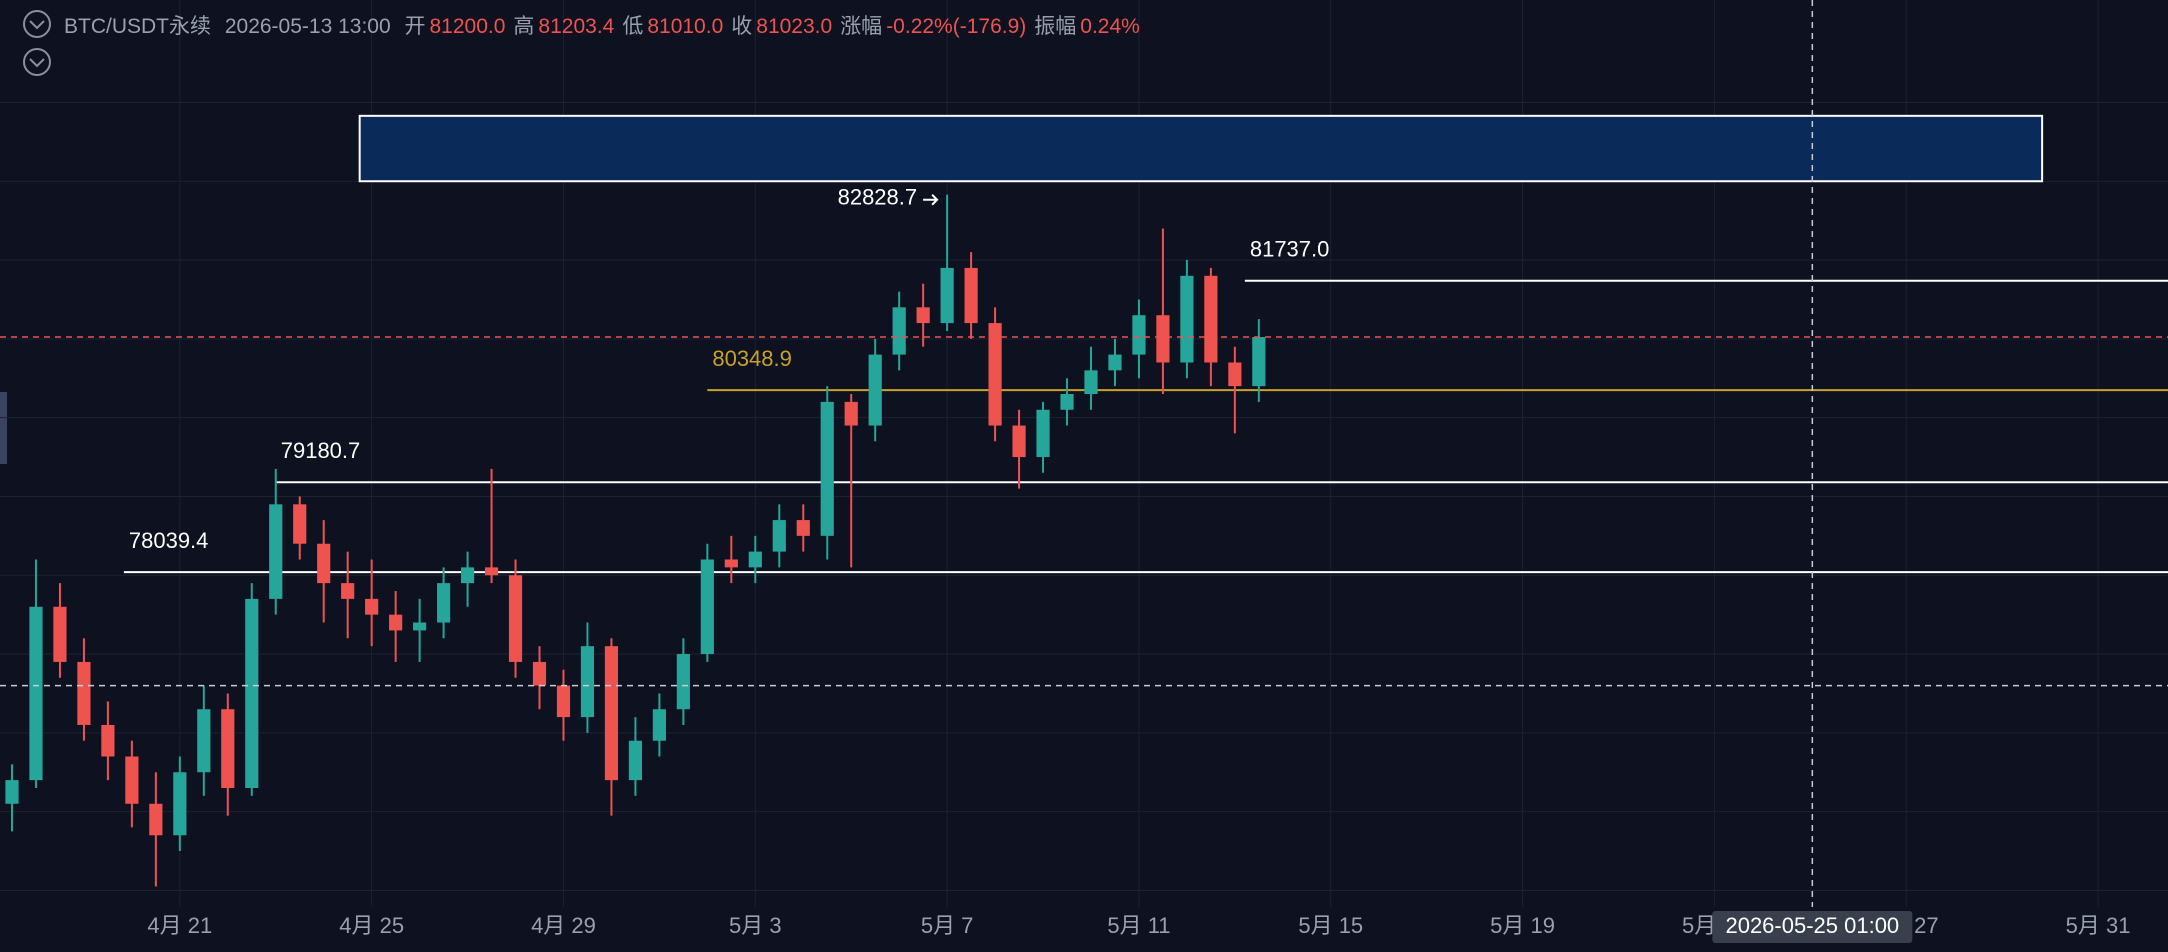  Describe the element at coordinates (321, 450) in the screenshot. I see `level-label: 79180.7` at that location.